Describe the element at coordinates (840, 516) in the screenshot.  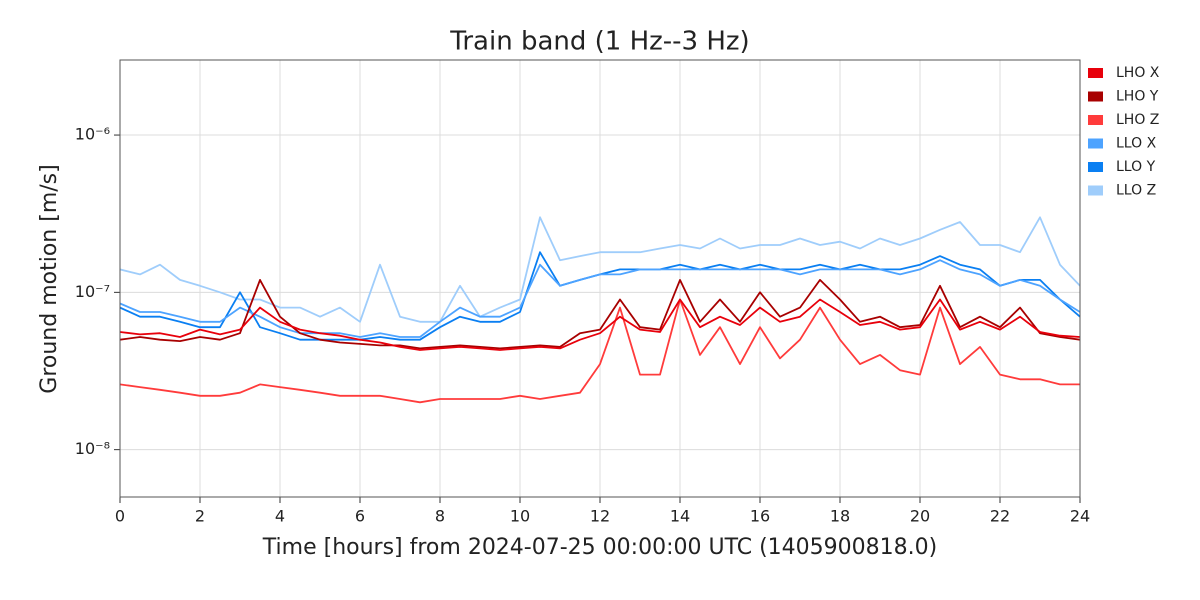
I see `x-tick-label: 18` at that location.